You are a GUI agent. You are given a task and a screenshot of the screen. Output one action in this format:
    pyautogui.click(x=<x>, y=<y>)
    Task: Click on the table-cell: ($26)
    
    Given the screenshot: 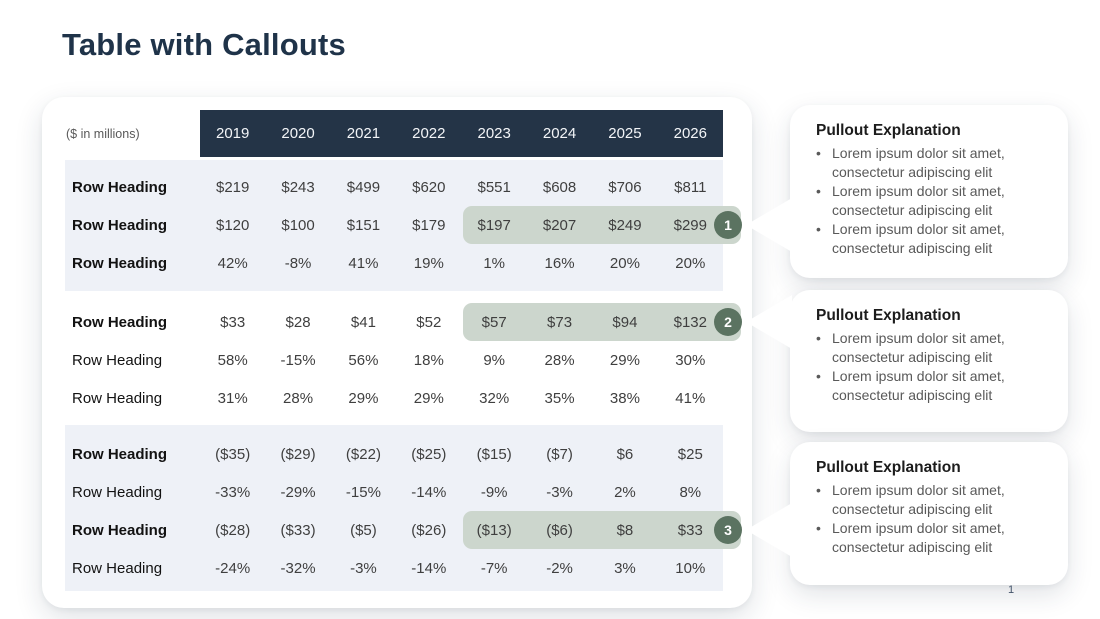 What is the action you would take?
    pyautogui.click(x=429, y=530)
    